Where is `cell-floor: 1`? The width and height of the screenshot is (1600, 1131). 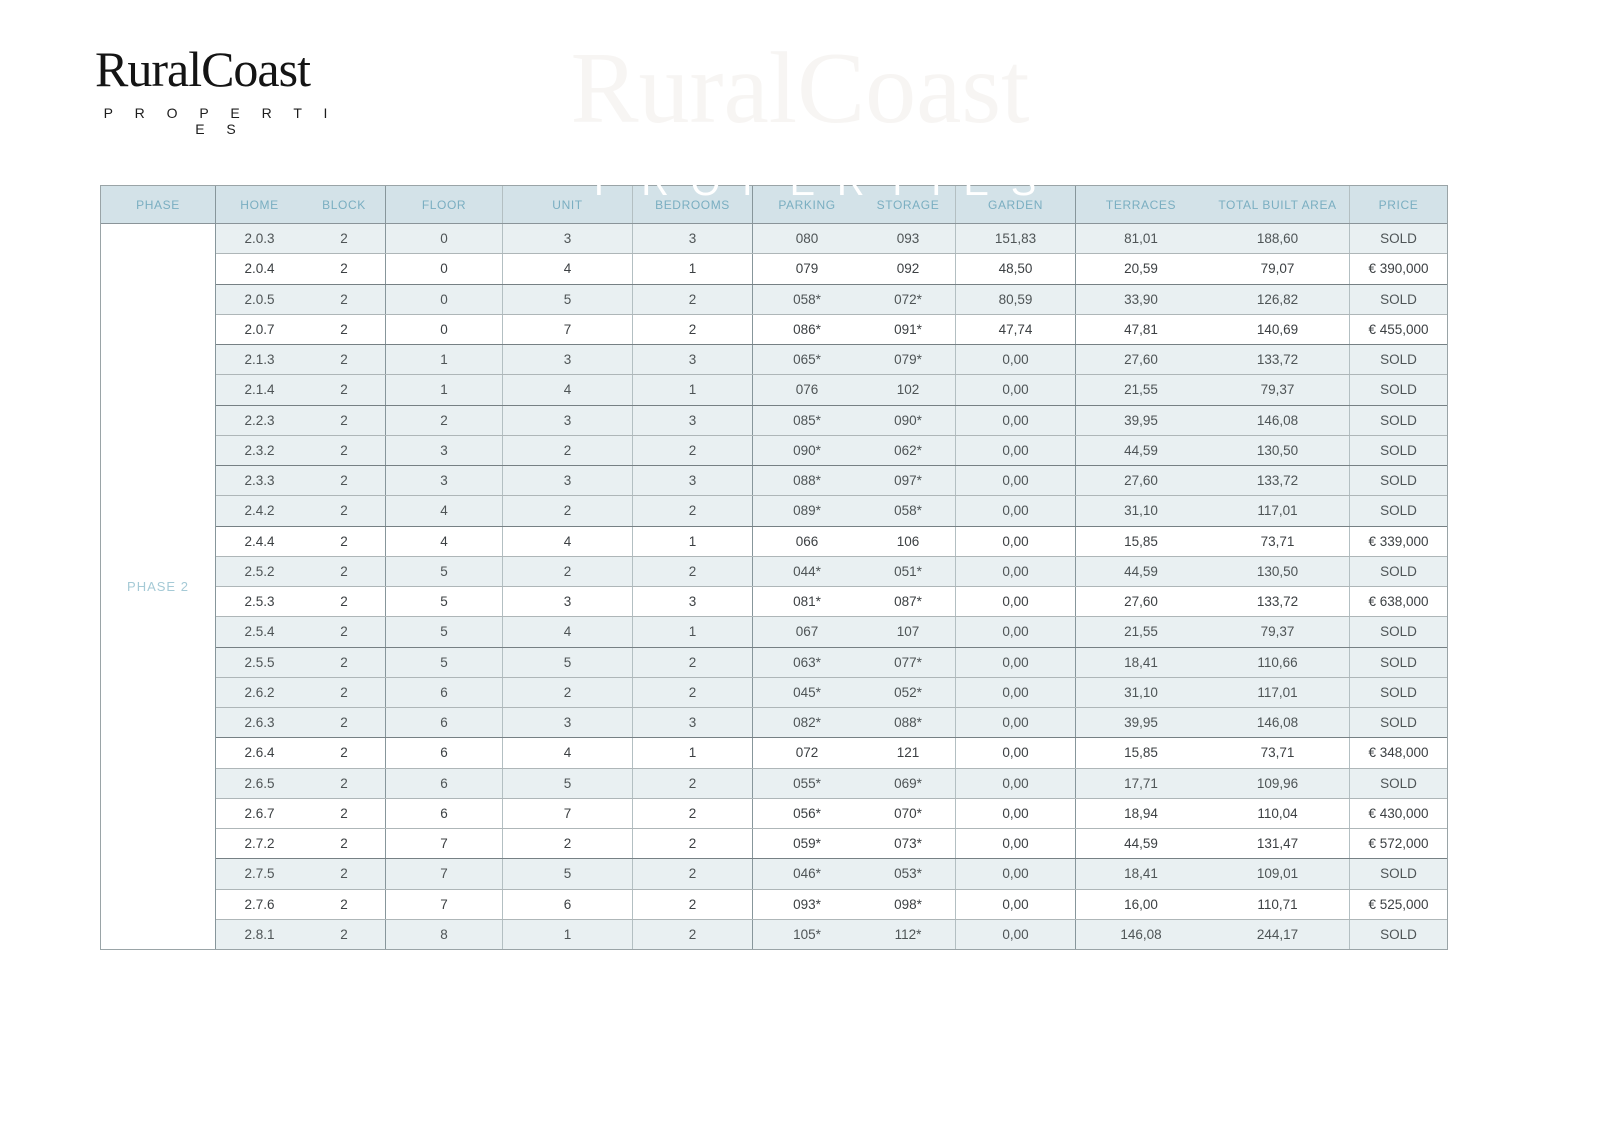
cell-floor: 1 is located at coordinates (444, 390).